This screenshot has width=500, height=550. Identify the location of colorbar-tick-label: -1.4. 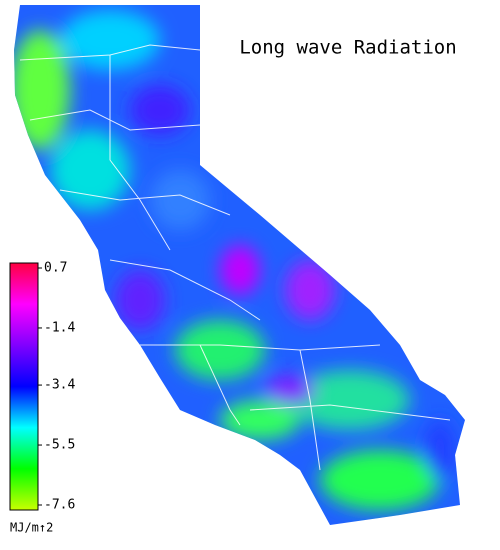
(59, 327).